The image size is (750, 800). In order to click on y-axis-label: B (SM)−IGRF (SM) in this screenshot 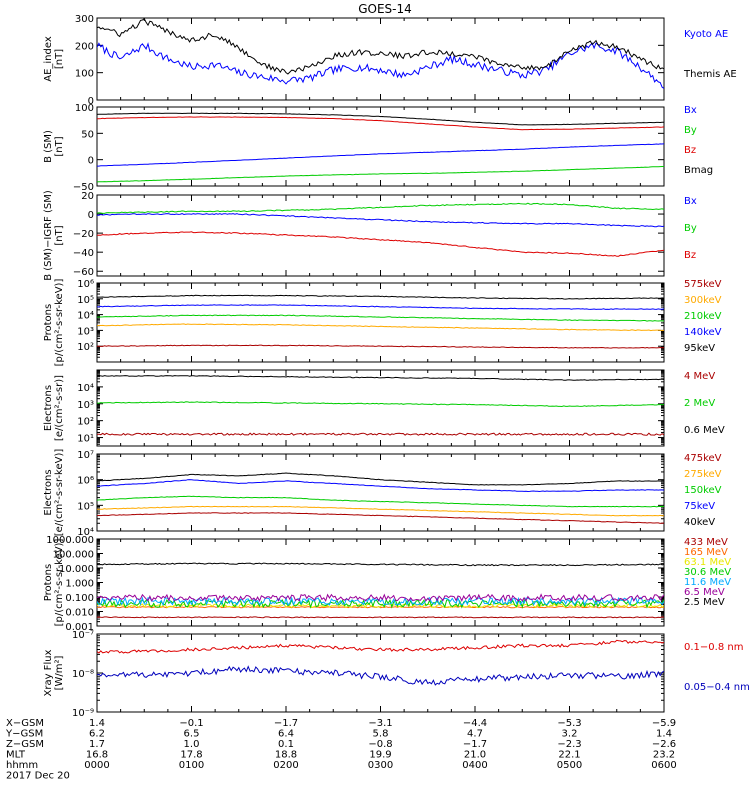, I will do `click(48, 235)`.